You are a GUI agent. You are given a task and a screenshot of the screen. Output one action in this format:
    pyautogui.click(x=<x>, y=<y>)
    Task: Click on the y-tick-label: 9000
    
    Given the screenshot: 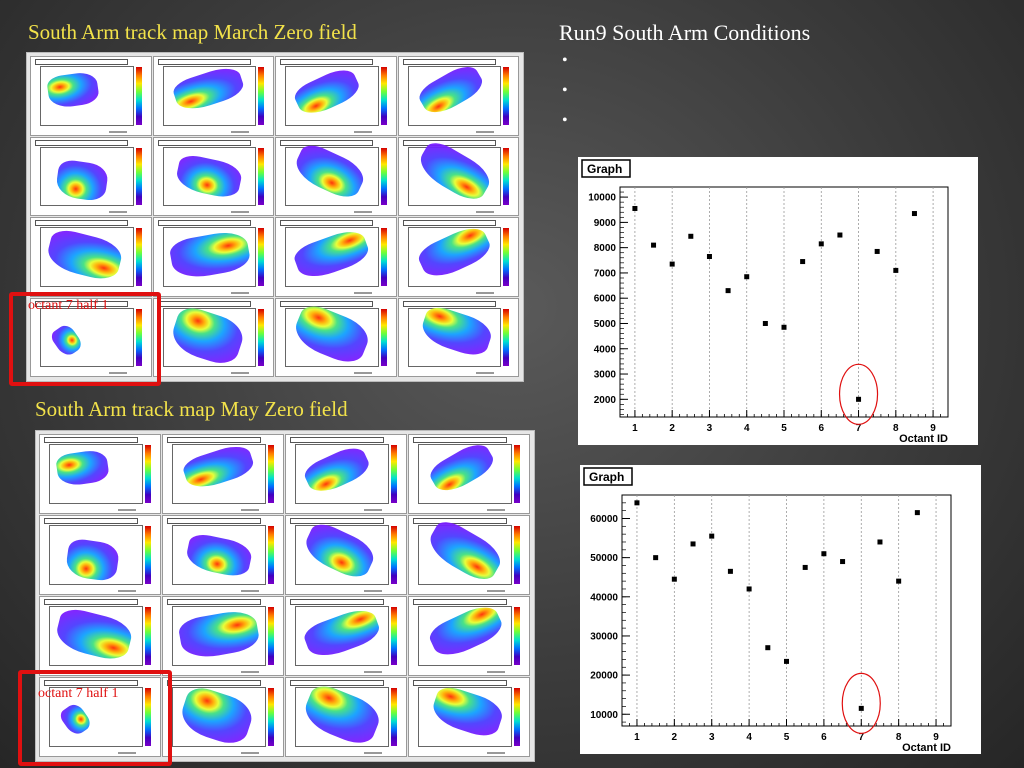 What is the action you would take?
    pyautogui.click(x=605, y=223)
    